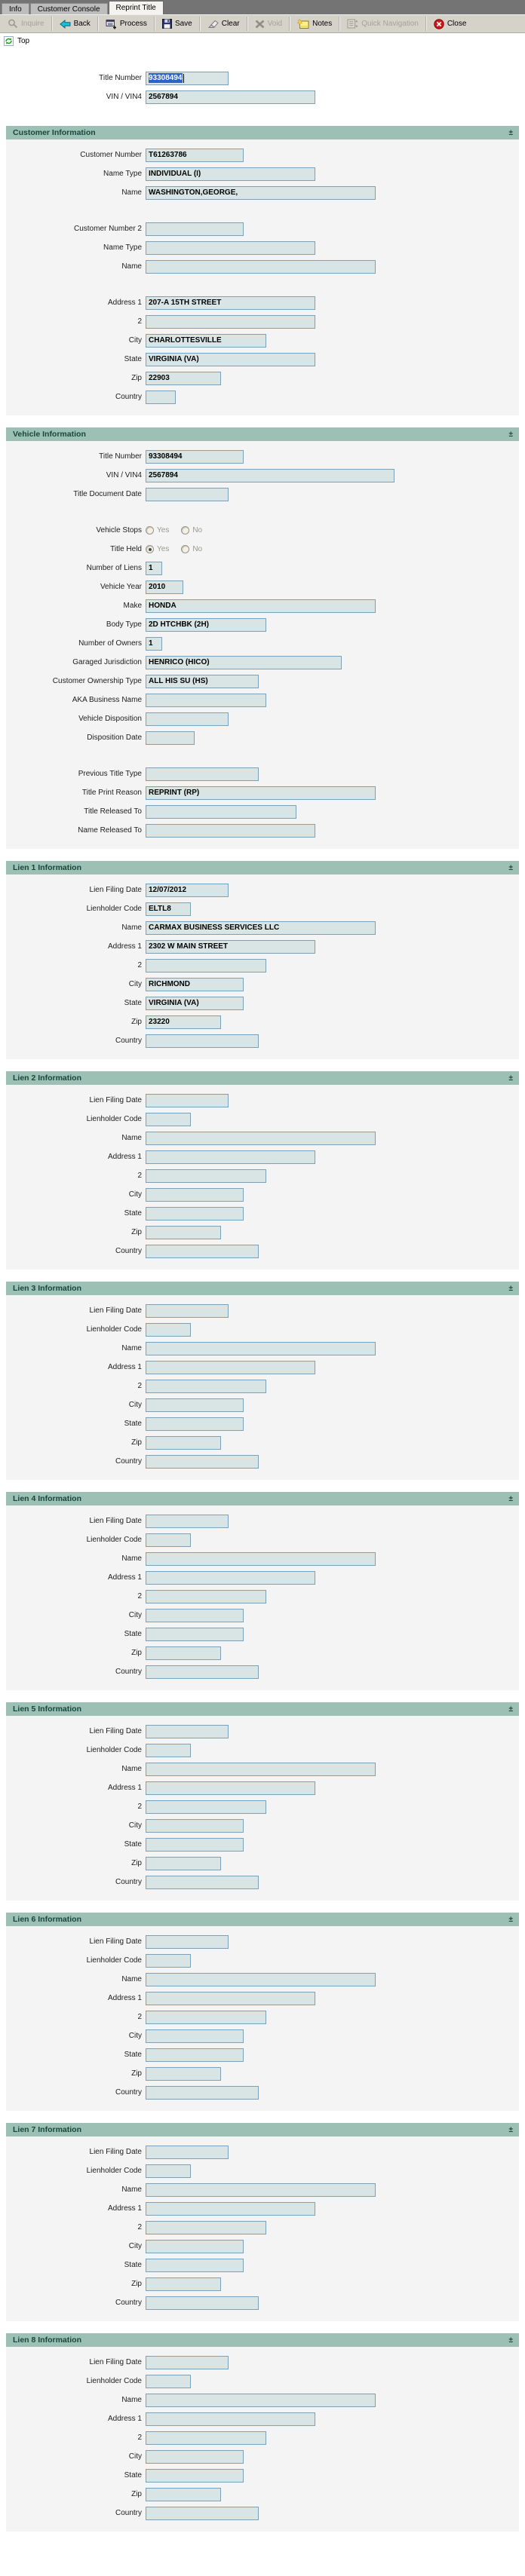  What do you see at coordinates (154, 643) in the screenshot?
I see `input-number-of-owners: 1` at bounding box center [154, 643].